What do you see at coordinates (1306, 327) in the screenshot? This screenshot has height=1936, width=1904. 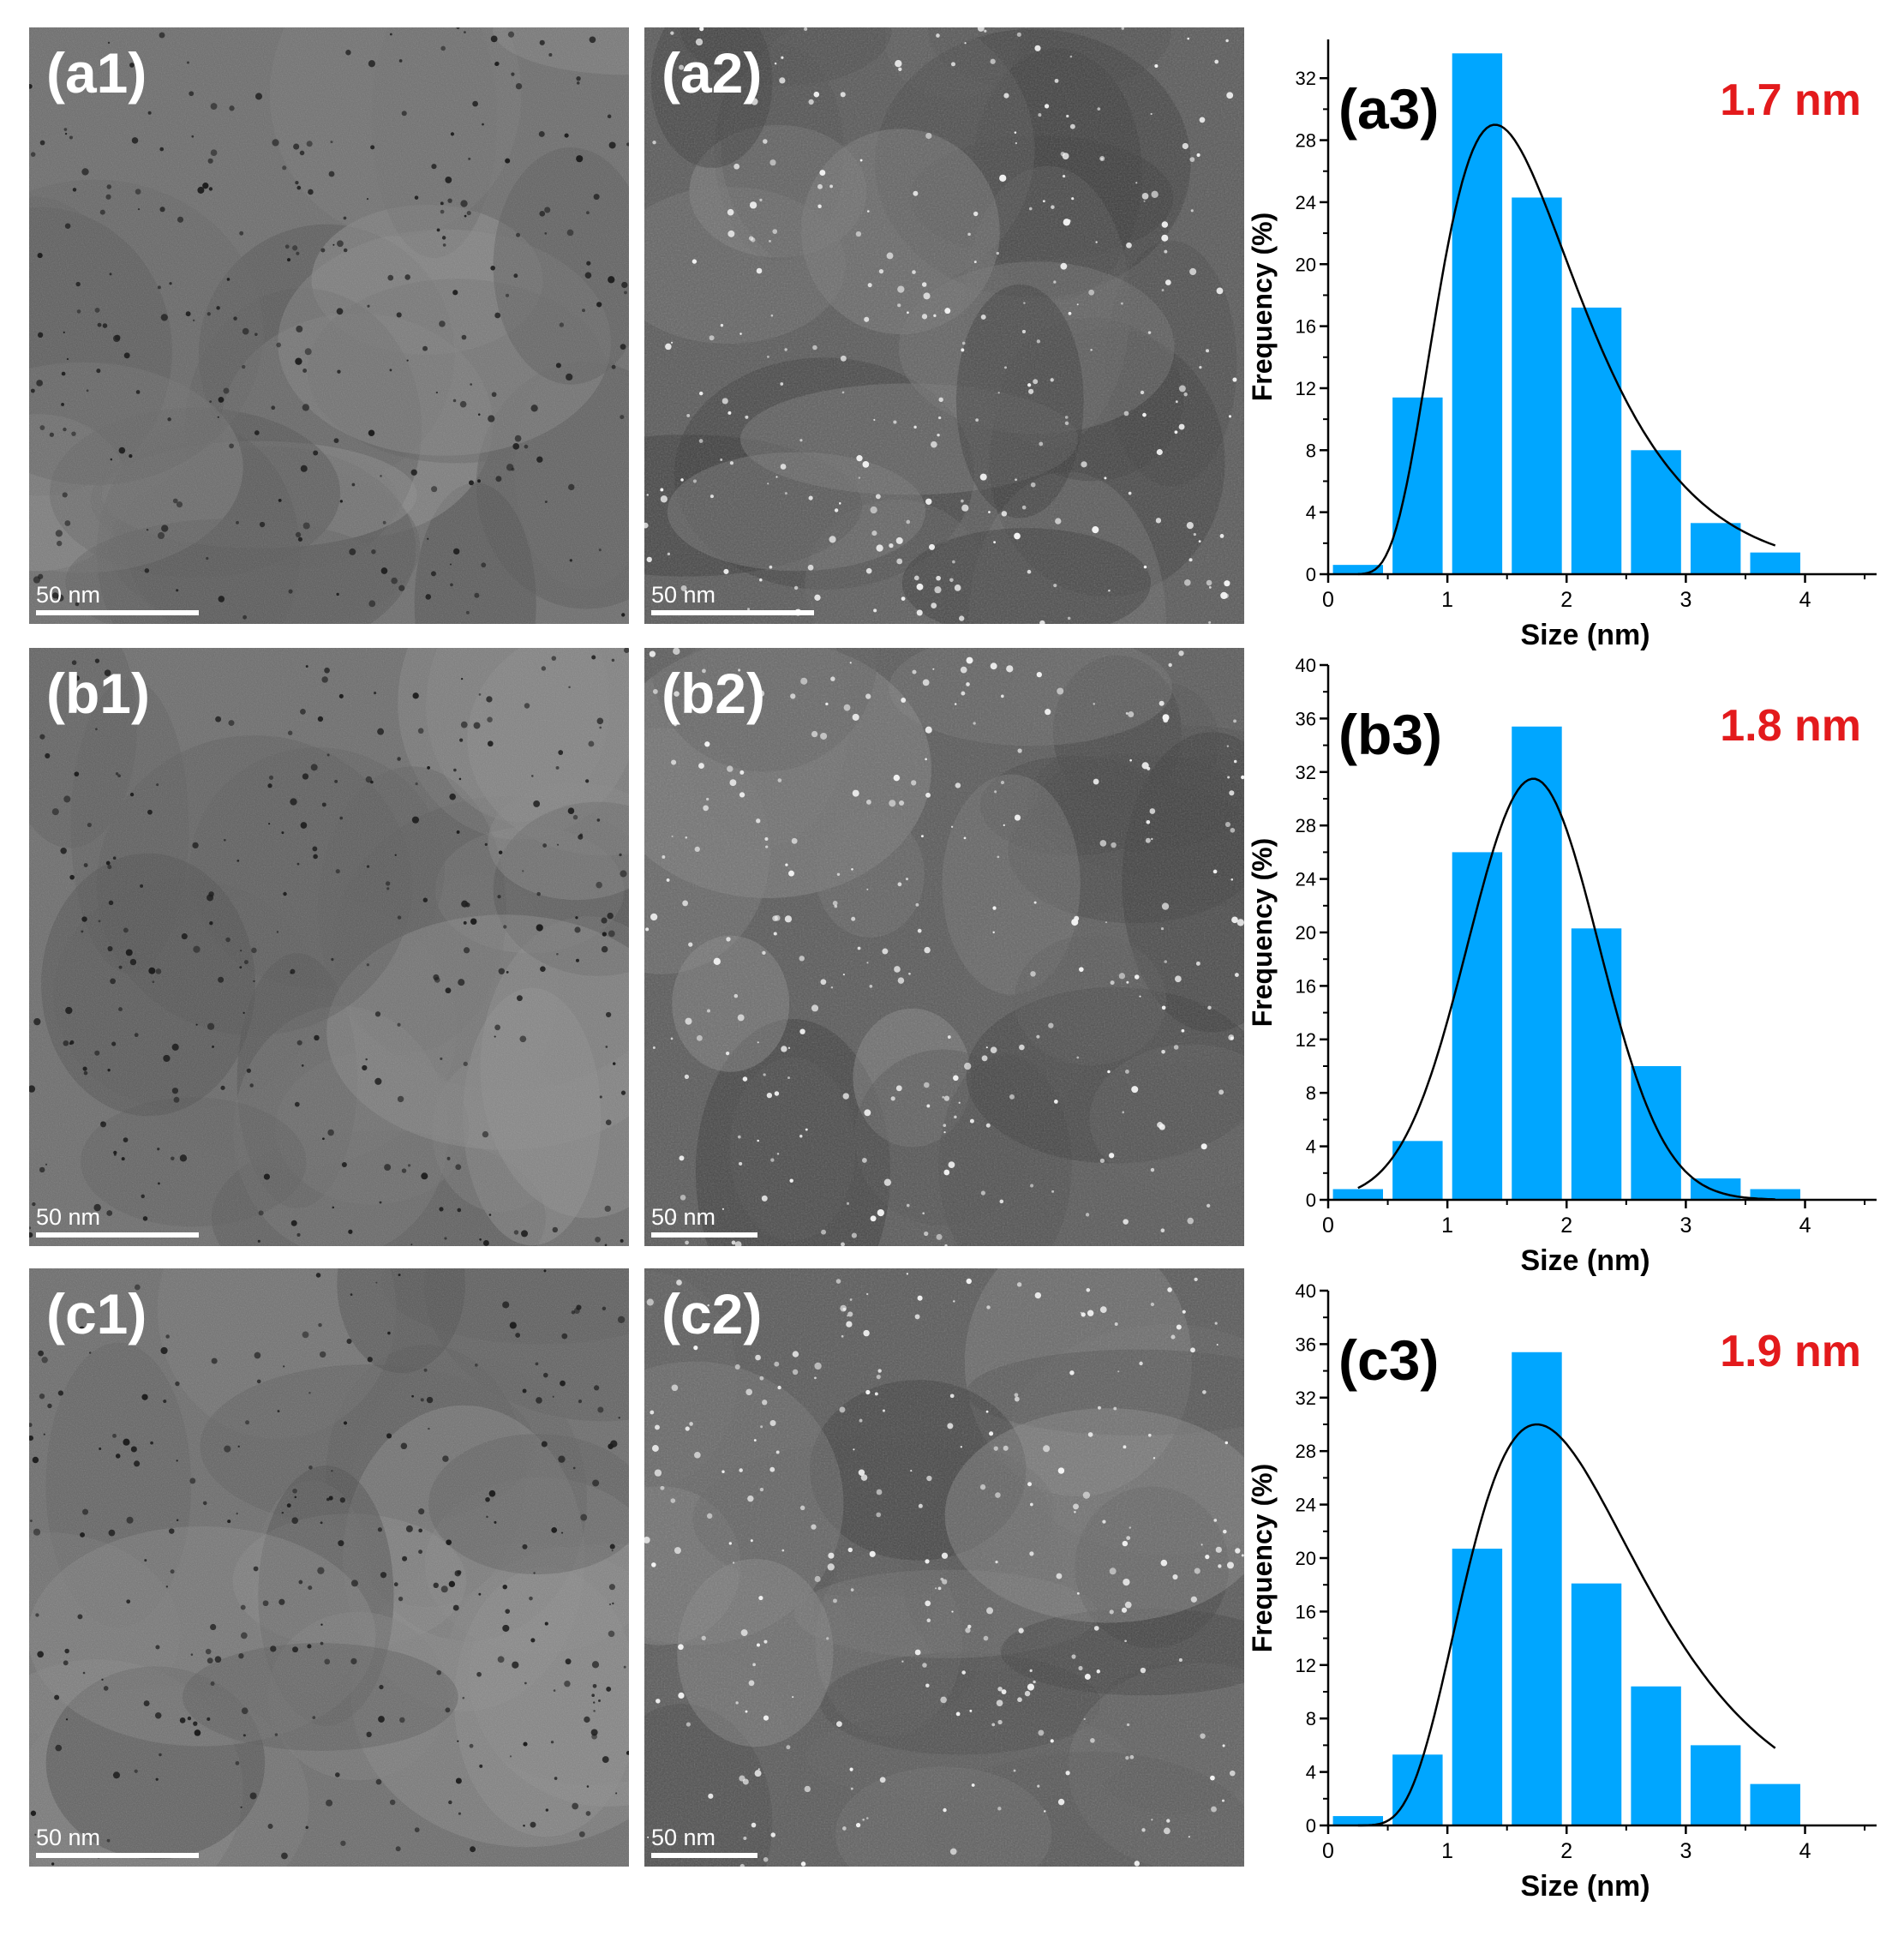 I see `y-tick-label: 16` at bounding box center [1306, 327].